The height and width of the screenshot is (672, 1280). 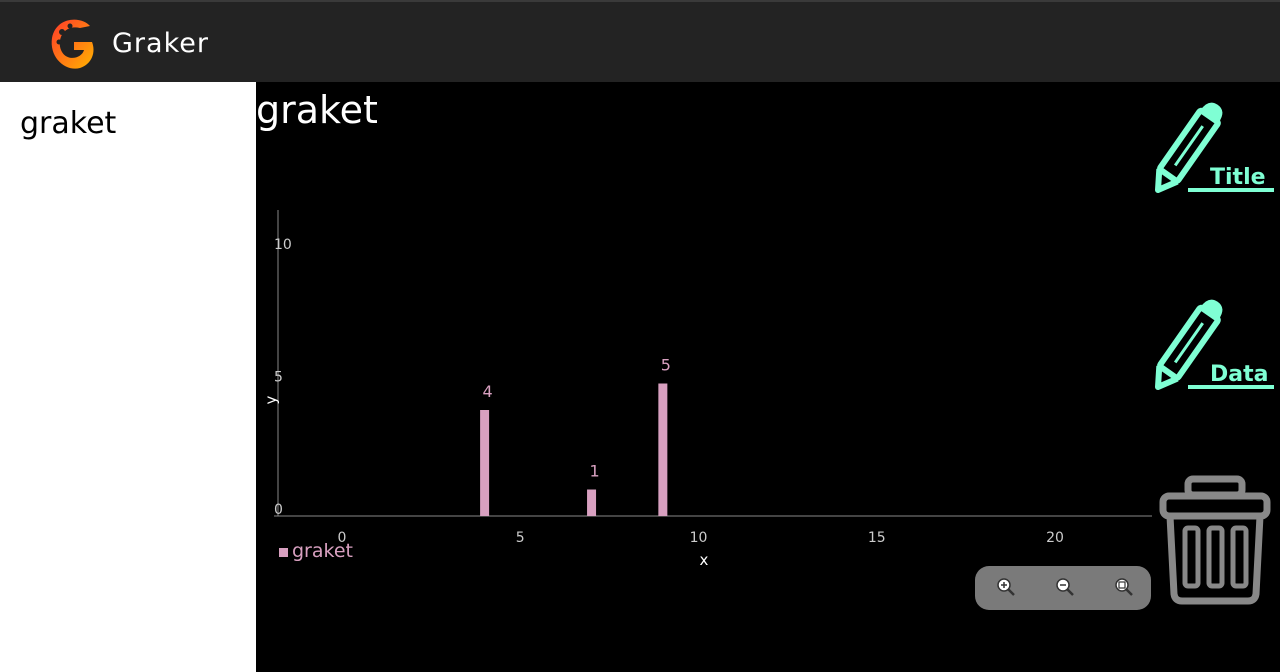 I want to click on pencil-icon: Title, so click(x=1214, y=147).